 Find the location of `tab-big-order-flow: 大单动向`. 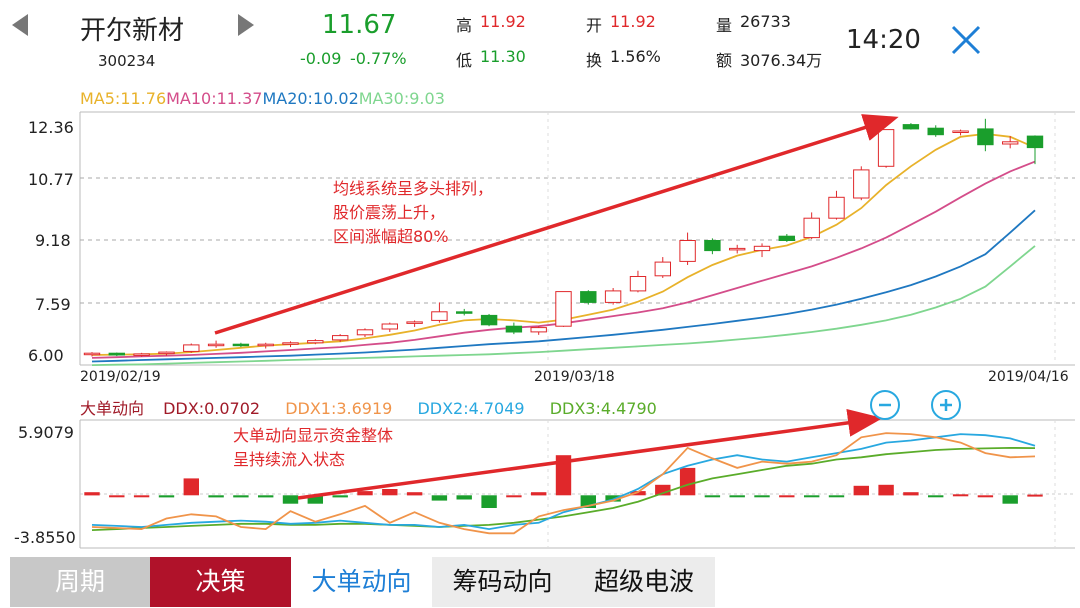

tab-big-order-flow: 大单动向 is located at coordinates (361, 582).